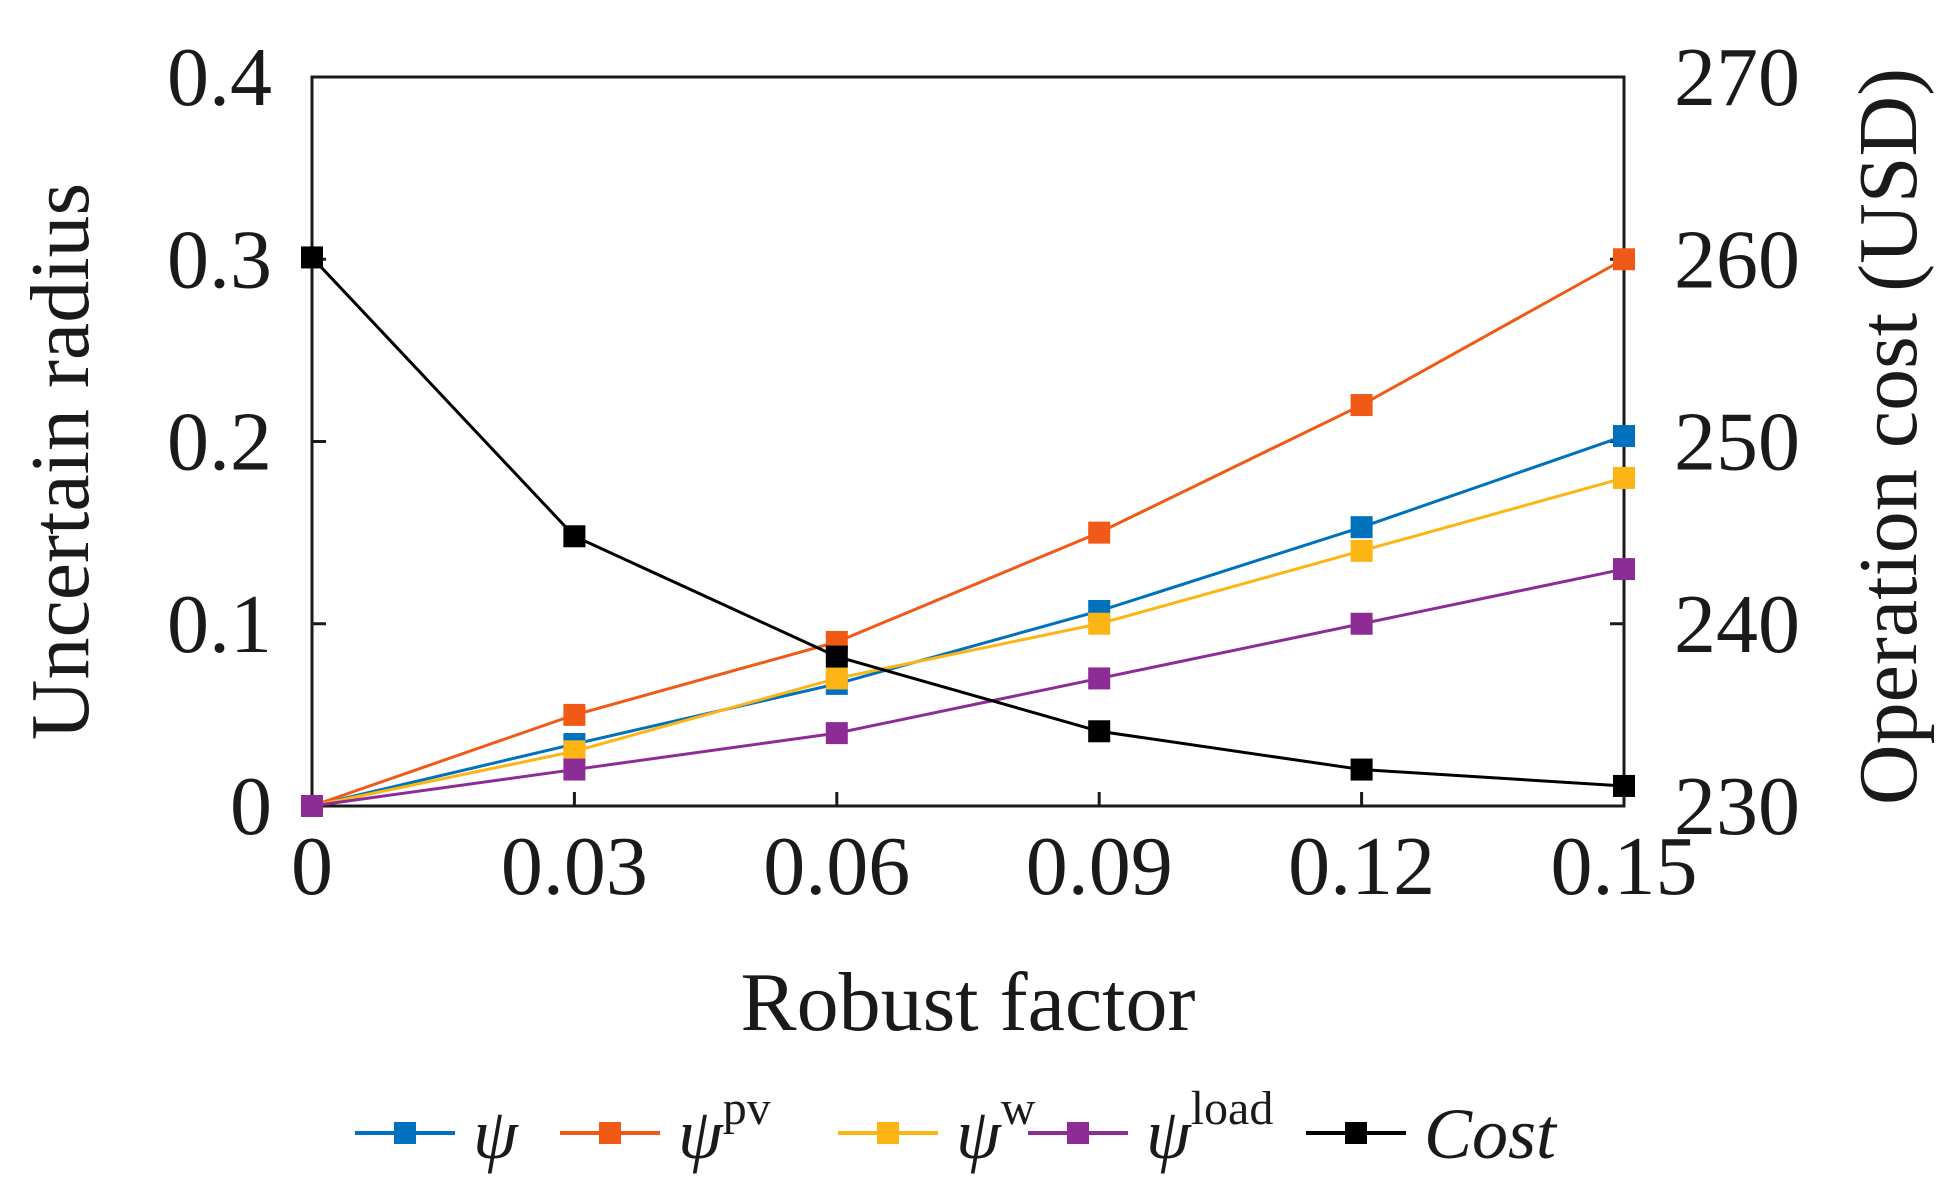 This screenshot has height=1183, width=1950. Describe the element at coordinates (1356, 1133) in the screenshot. I see `legend-marker-cost` at that location.